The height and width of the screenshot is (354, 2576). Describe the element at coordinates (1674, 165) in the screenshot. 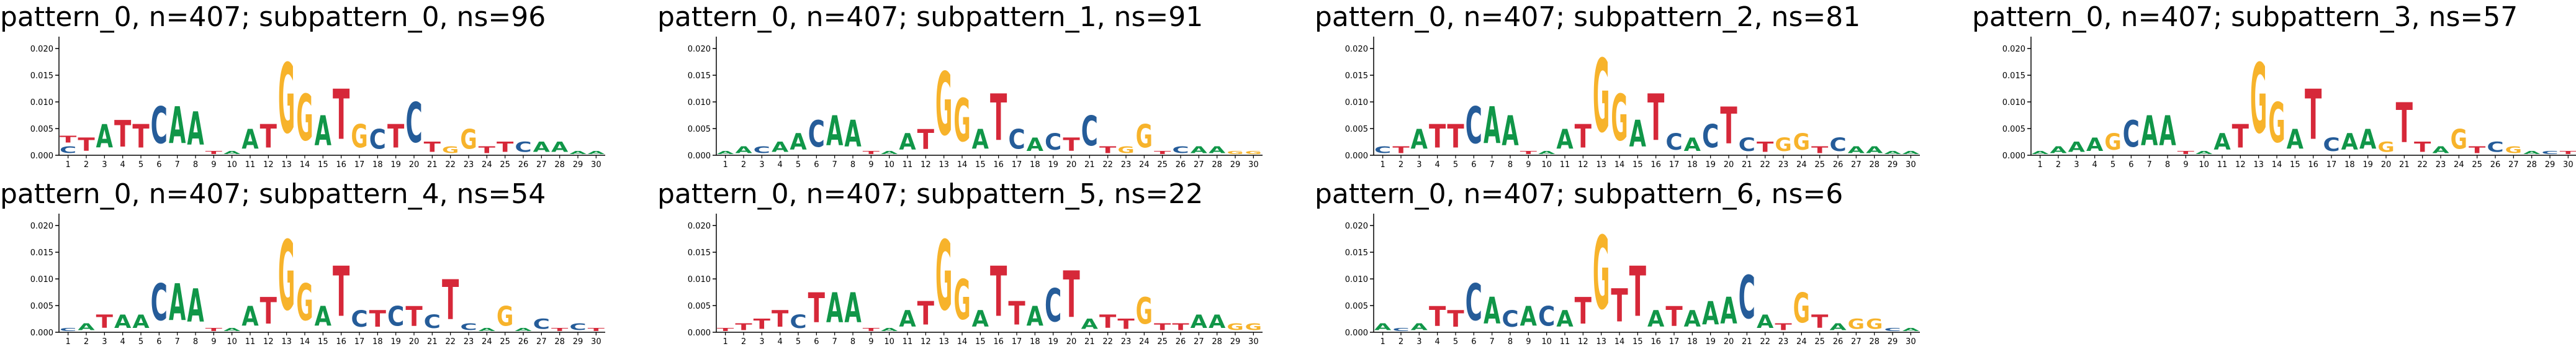

I see `x-tick-label: 17` at that location.